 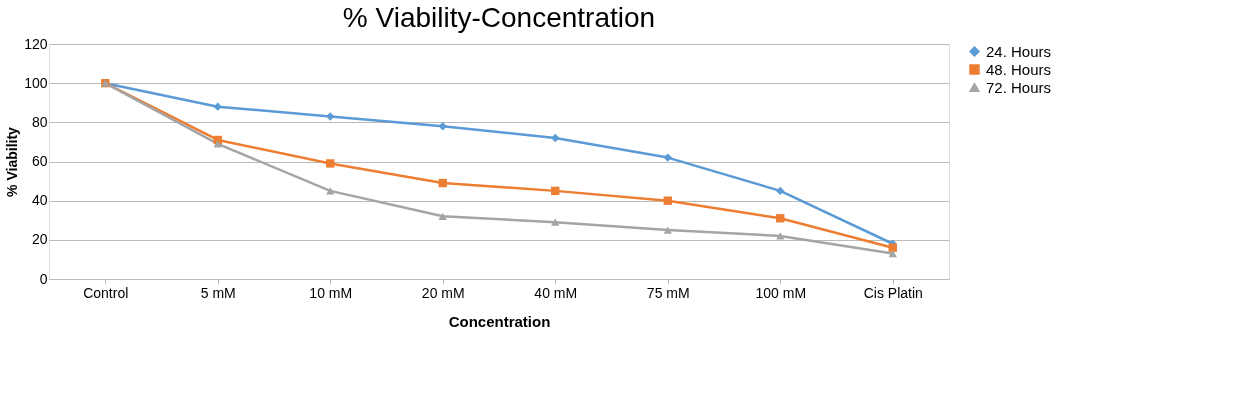 I want to click on y-tick-label: 40, so click(x=39, y=200).